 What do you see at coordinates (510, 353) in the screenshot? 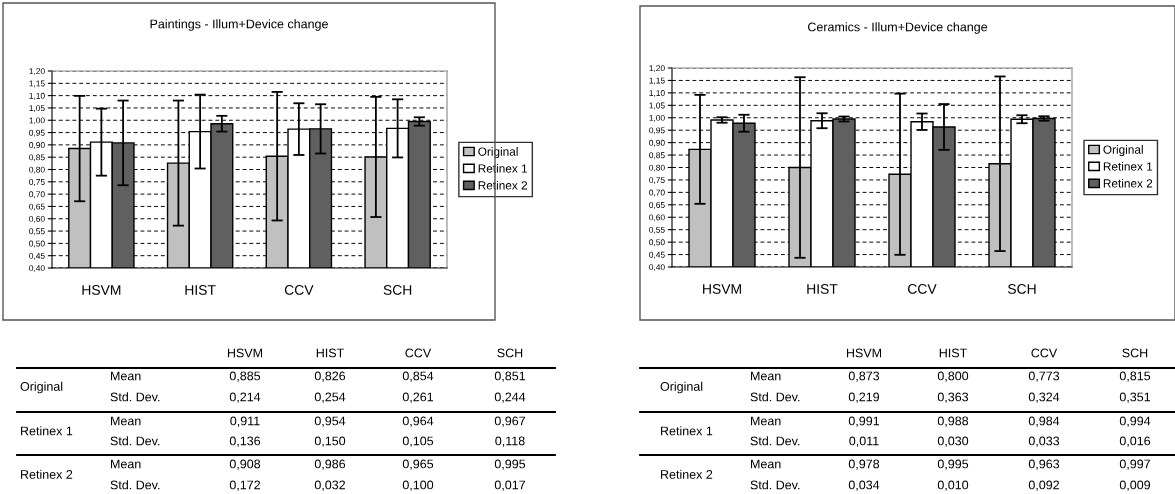
I see `category-label: SCH` at bounding box center [510, 353].